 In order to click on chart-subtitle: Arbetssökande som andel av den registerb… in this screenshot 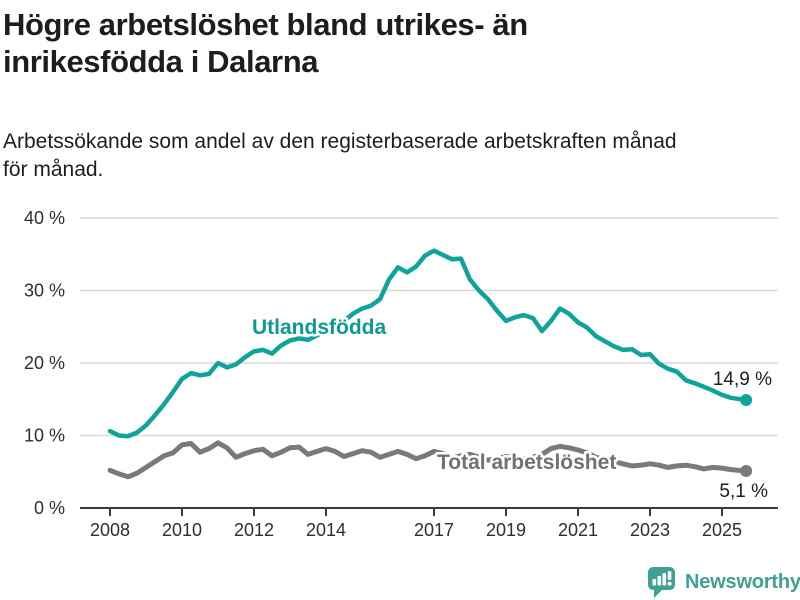, I will do `click(340, 156)`.